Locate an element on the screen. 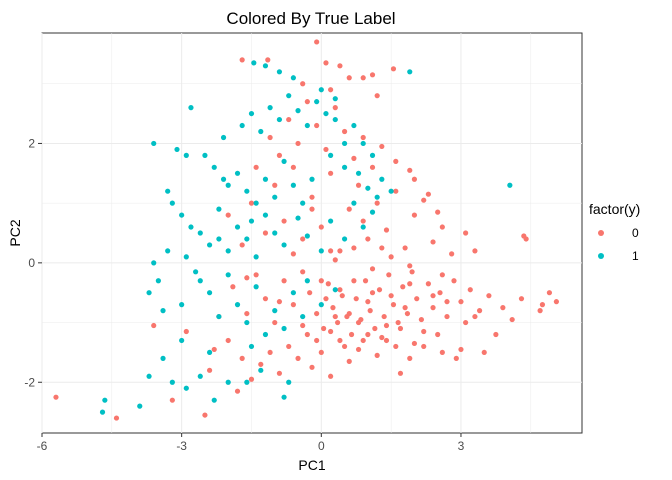 Image resolution: width=672 pixels, height=480 pixels. x-tick-label: -6 is located at coordinates (42, 446).